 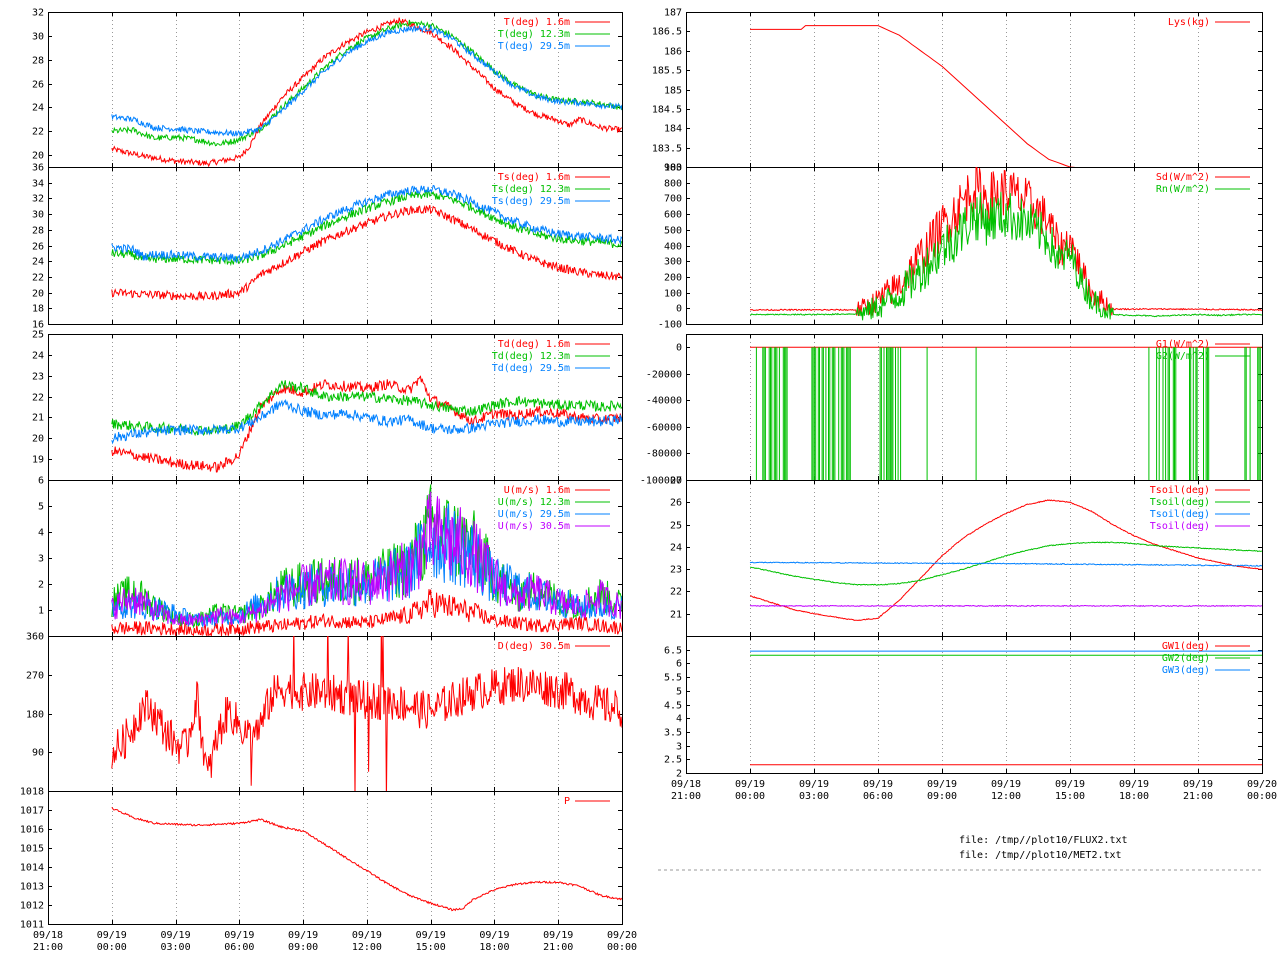 I want to click on y-tick-label: 5, so click(x=679, y=692).